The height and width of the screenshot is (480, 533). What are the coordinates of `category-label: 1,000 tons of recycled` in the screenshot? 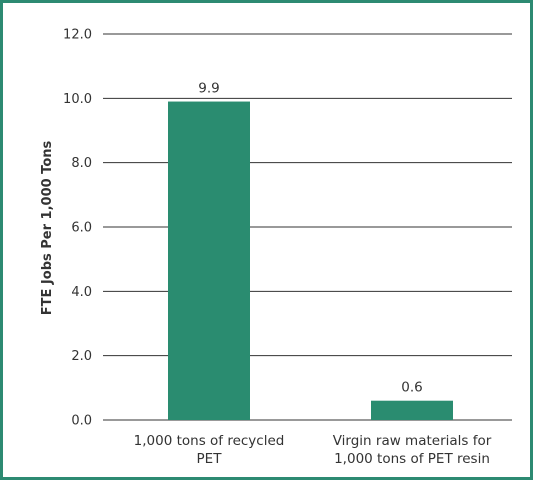 It's located at (209, 441).